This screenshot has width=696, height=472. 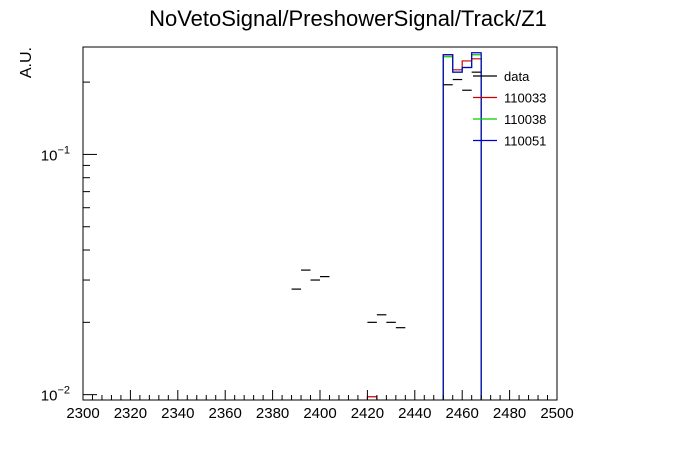 I want to click on y-tick-exponent: −1, so click(x=63, y=150).